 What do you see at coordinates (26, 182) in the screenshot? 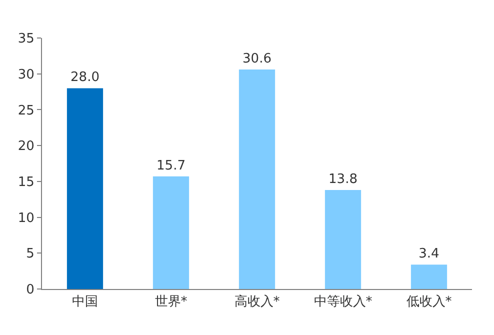
I see `y-tick-label: 15` at bounding box center [26, 182].